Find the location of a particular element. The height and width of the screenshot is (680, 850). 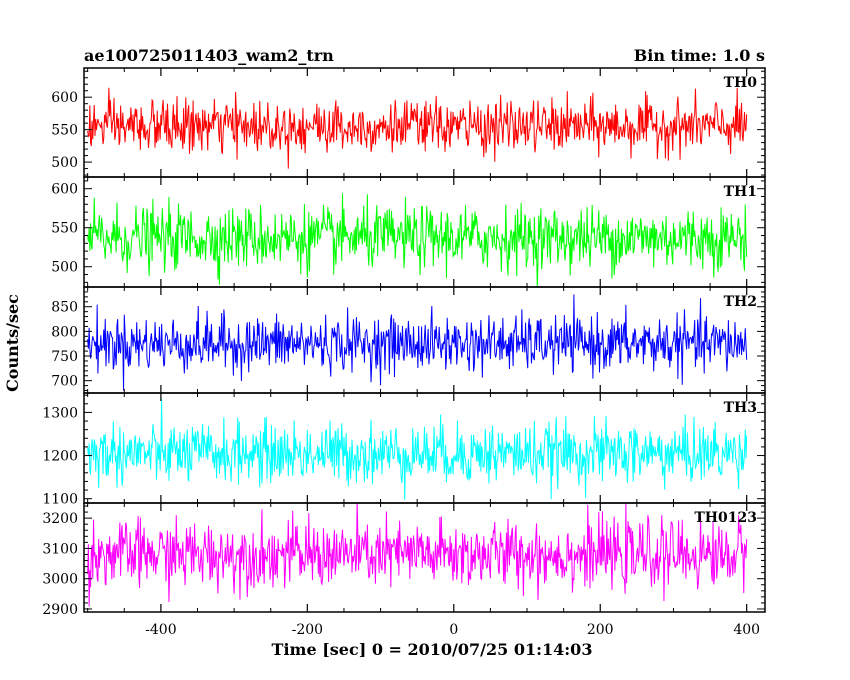

panel-label-th1: TH1 is located at coordinates (740, 192).